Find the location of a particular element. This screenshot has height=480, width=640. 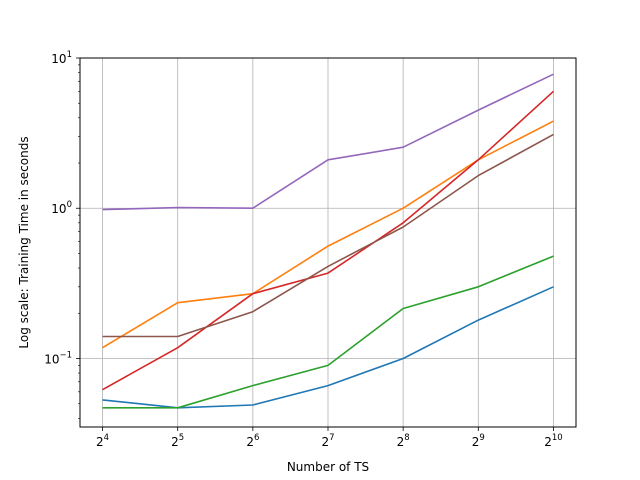

y-axis-label: Log scale: Training Time in seconds is located at coordinates (24, 242).